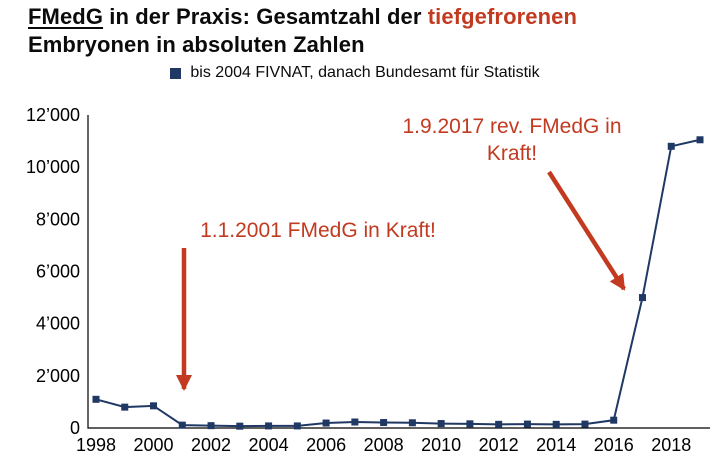  Describe the element at coordinates (53, 167) in the screenshot. I see `y-axis-label: 10’000` at that location.